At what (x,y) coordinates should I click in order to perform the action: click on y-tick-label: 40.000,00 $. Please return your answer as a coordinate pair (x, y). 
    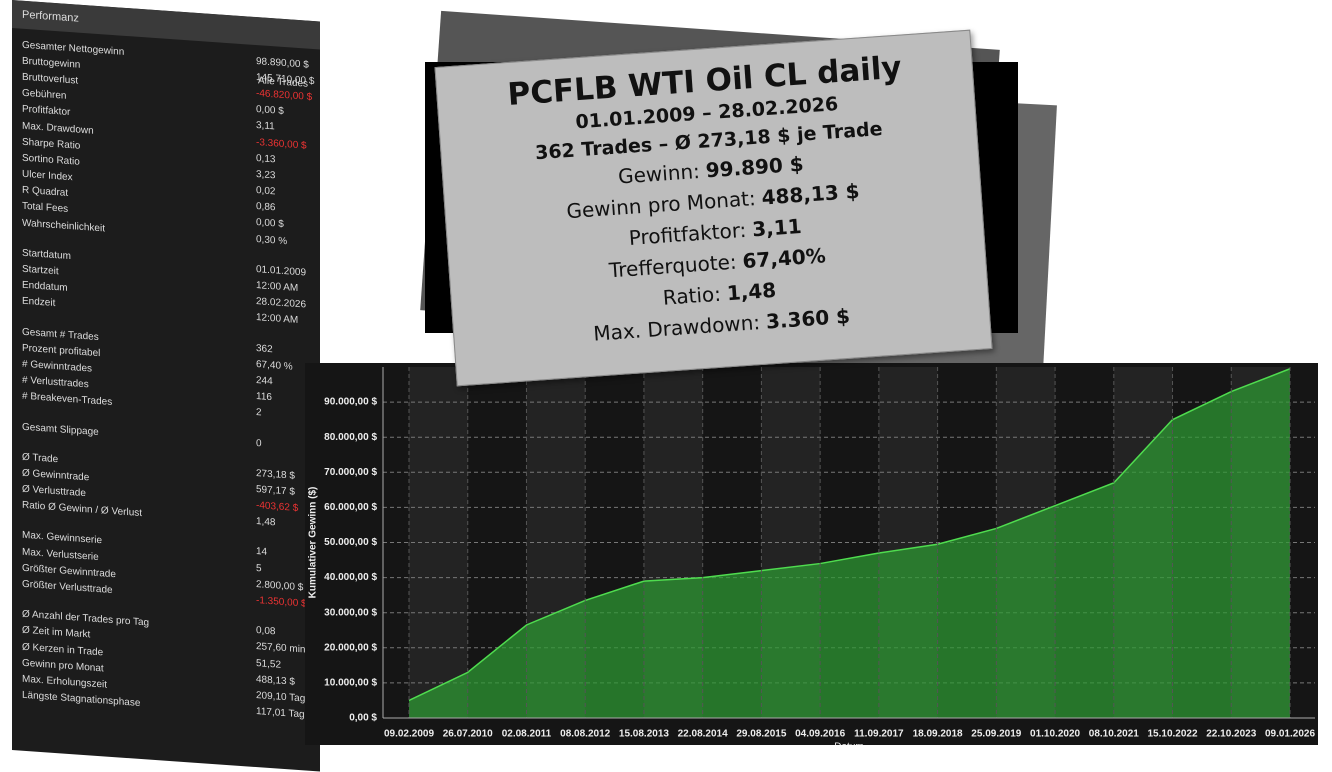
    Looking at the image, I should click on (350, 577).